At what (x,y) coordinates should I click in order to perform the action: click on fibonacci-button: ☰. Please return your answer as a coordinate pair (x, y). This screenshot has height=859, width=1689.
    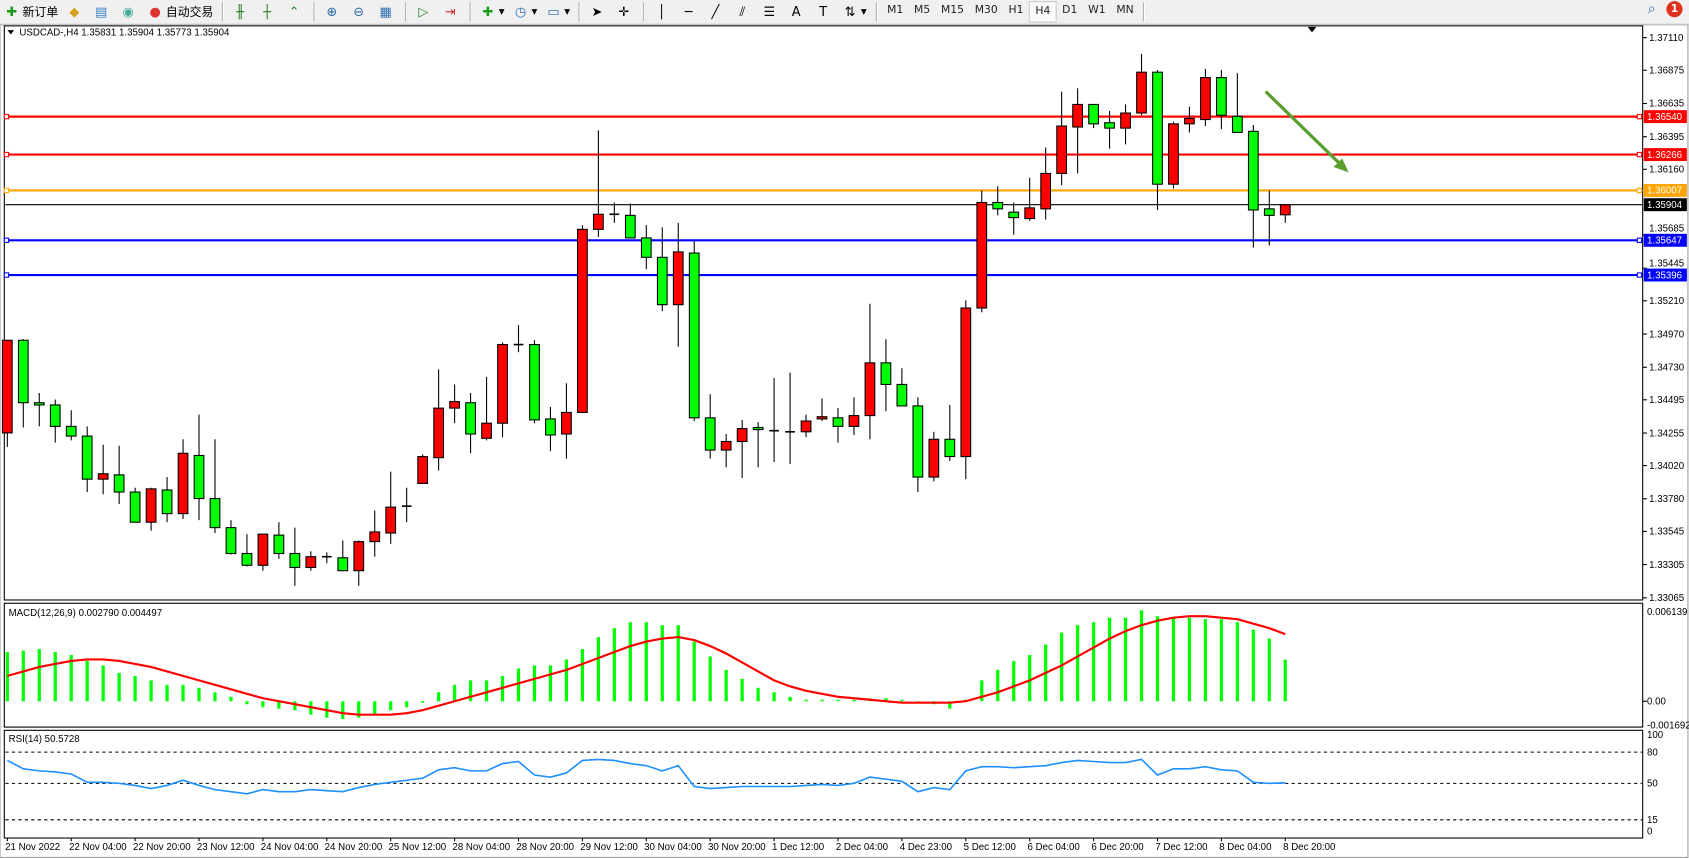
    Looking at the image, I should click on (771, 12).